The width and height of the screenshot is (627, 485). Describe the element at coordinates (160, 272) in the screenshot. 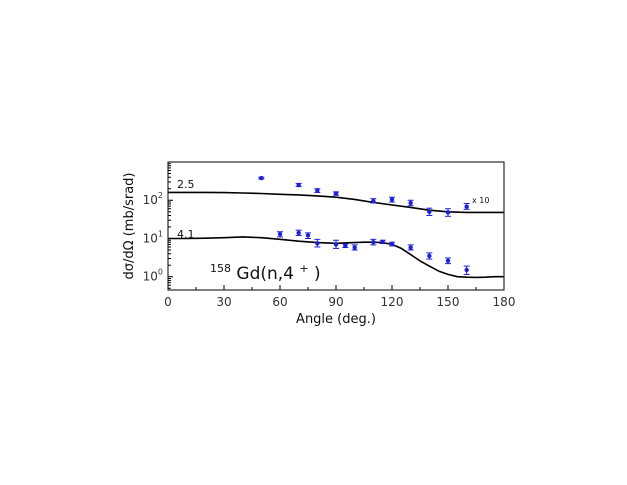

I see `y-tick-exponent: 0` at that location.